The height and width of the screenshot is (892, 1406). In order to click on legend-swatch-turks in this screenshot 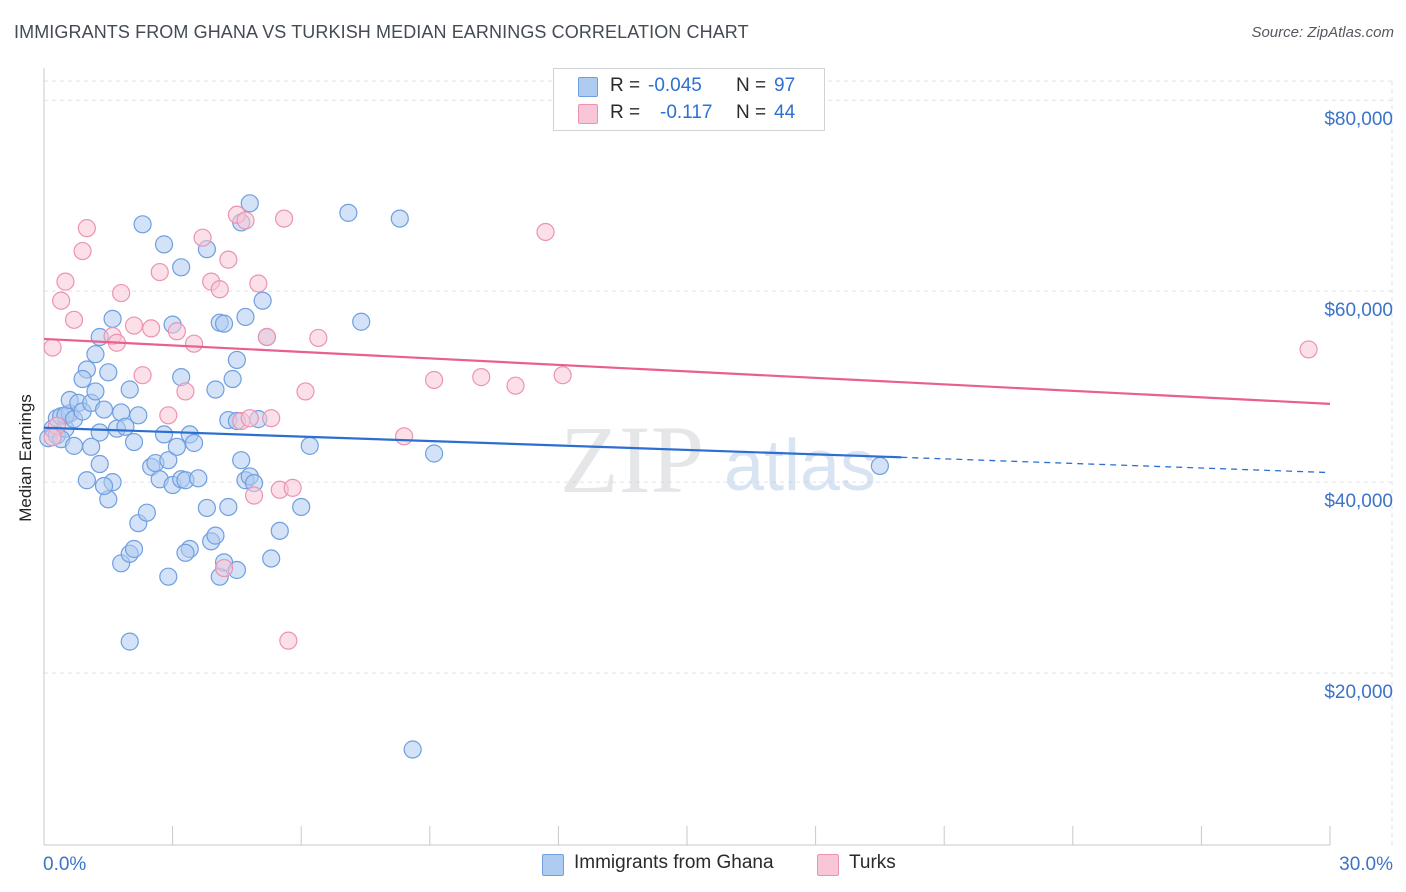, I will do `click(588, 114)`.